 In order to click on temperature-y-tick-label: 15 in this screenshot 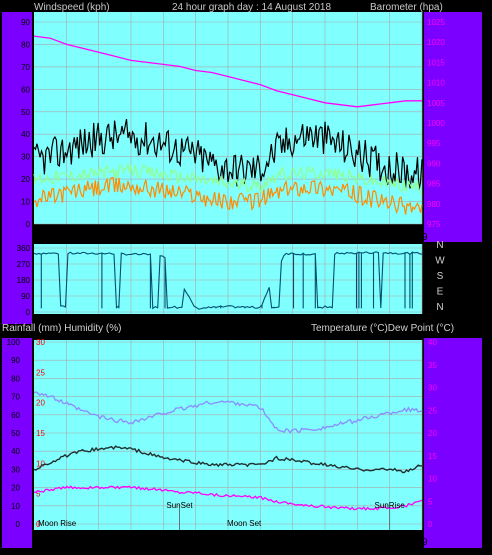, I will do `click(432, 456)`.